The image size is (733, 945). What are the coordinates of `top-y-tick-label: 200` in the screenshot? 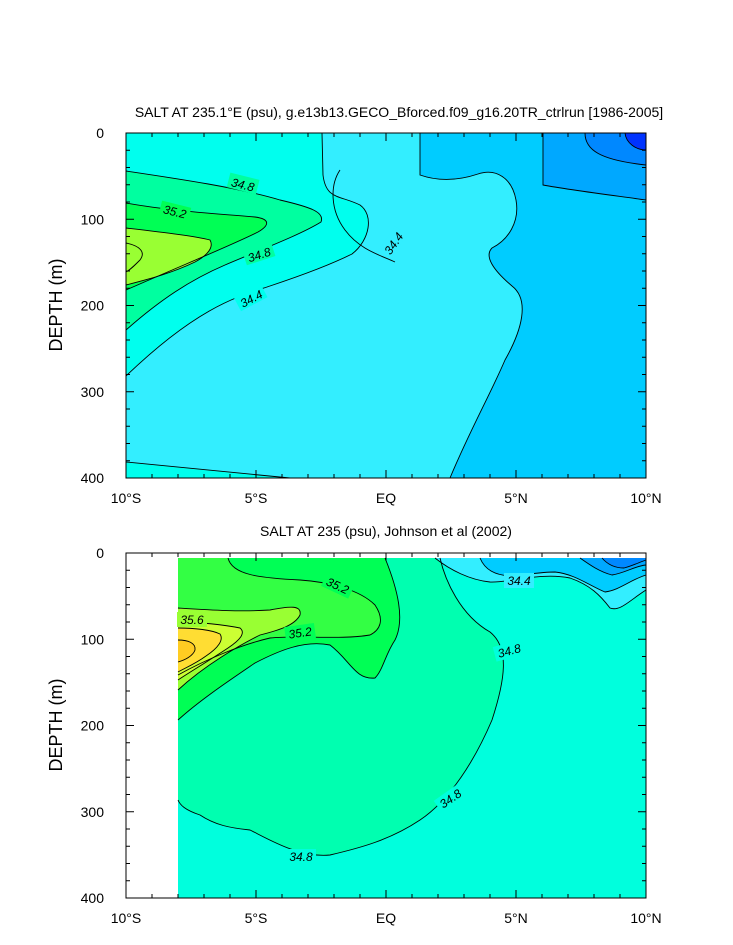 It's located at (93, 306).